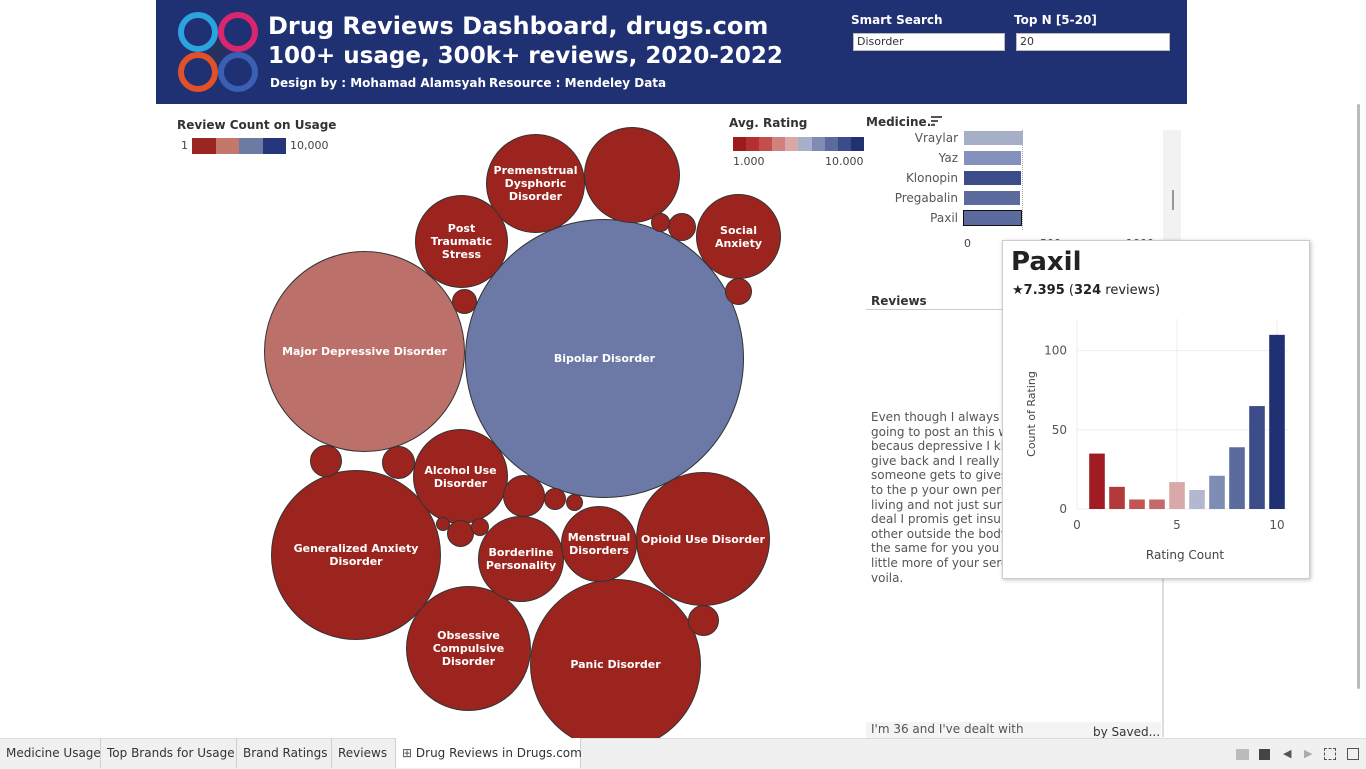  Describe the element at coordinates (218, 52) in the screenshot. I see `logo-icon` at that location.